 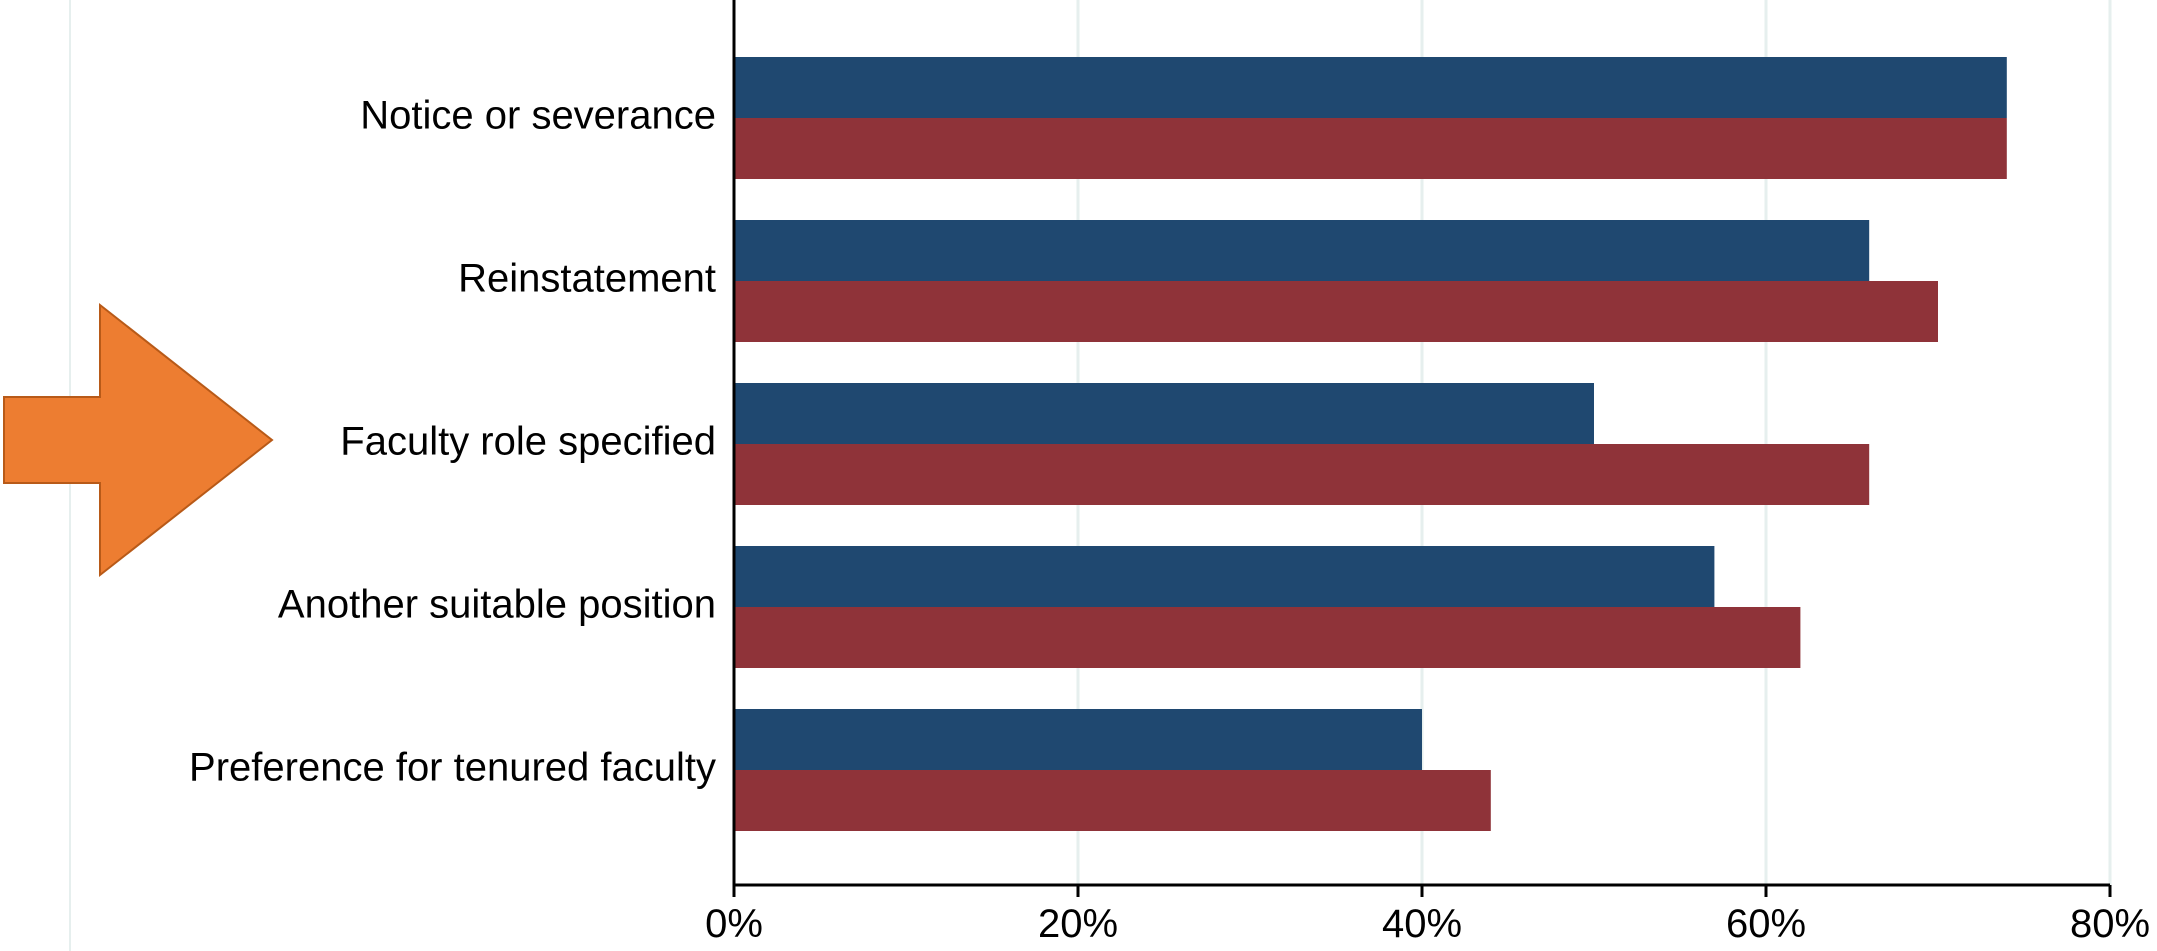 I want to click on x-tick-label: 80%, so click(x=2110, y=924).